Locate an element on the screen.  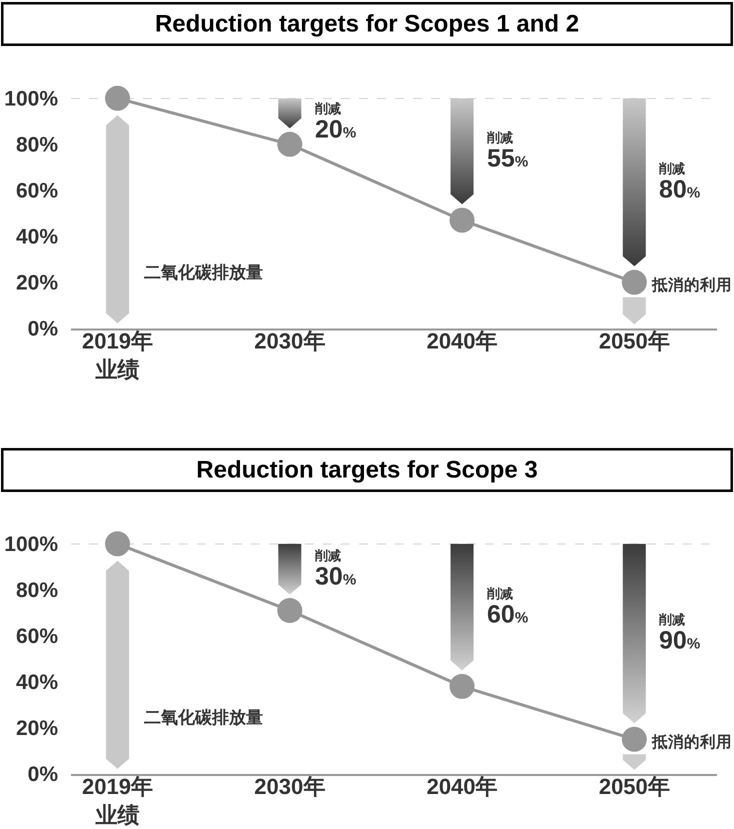
chart-title: Reduction targets for Scopes 1 and 2 is located at coordinates (367, 24).